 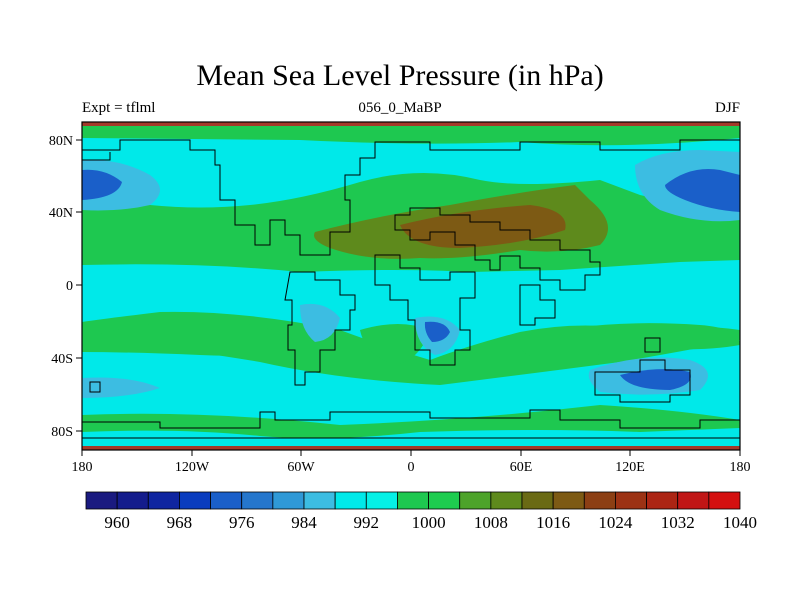 What do you see at coordinates (629, 340) in the screenshot?
I see `field-green-south-indian` at bounding box center [629, 340].